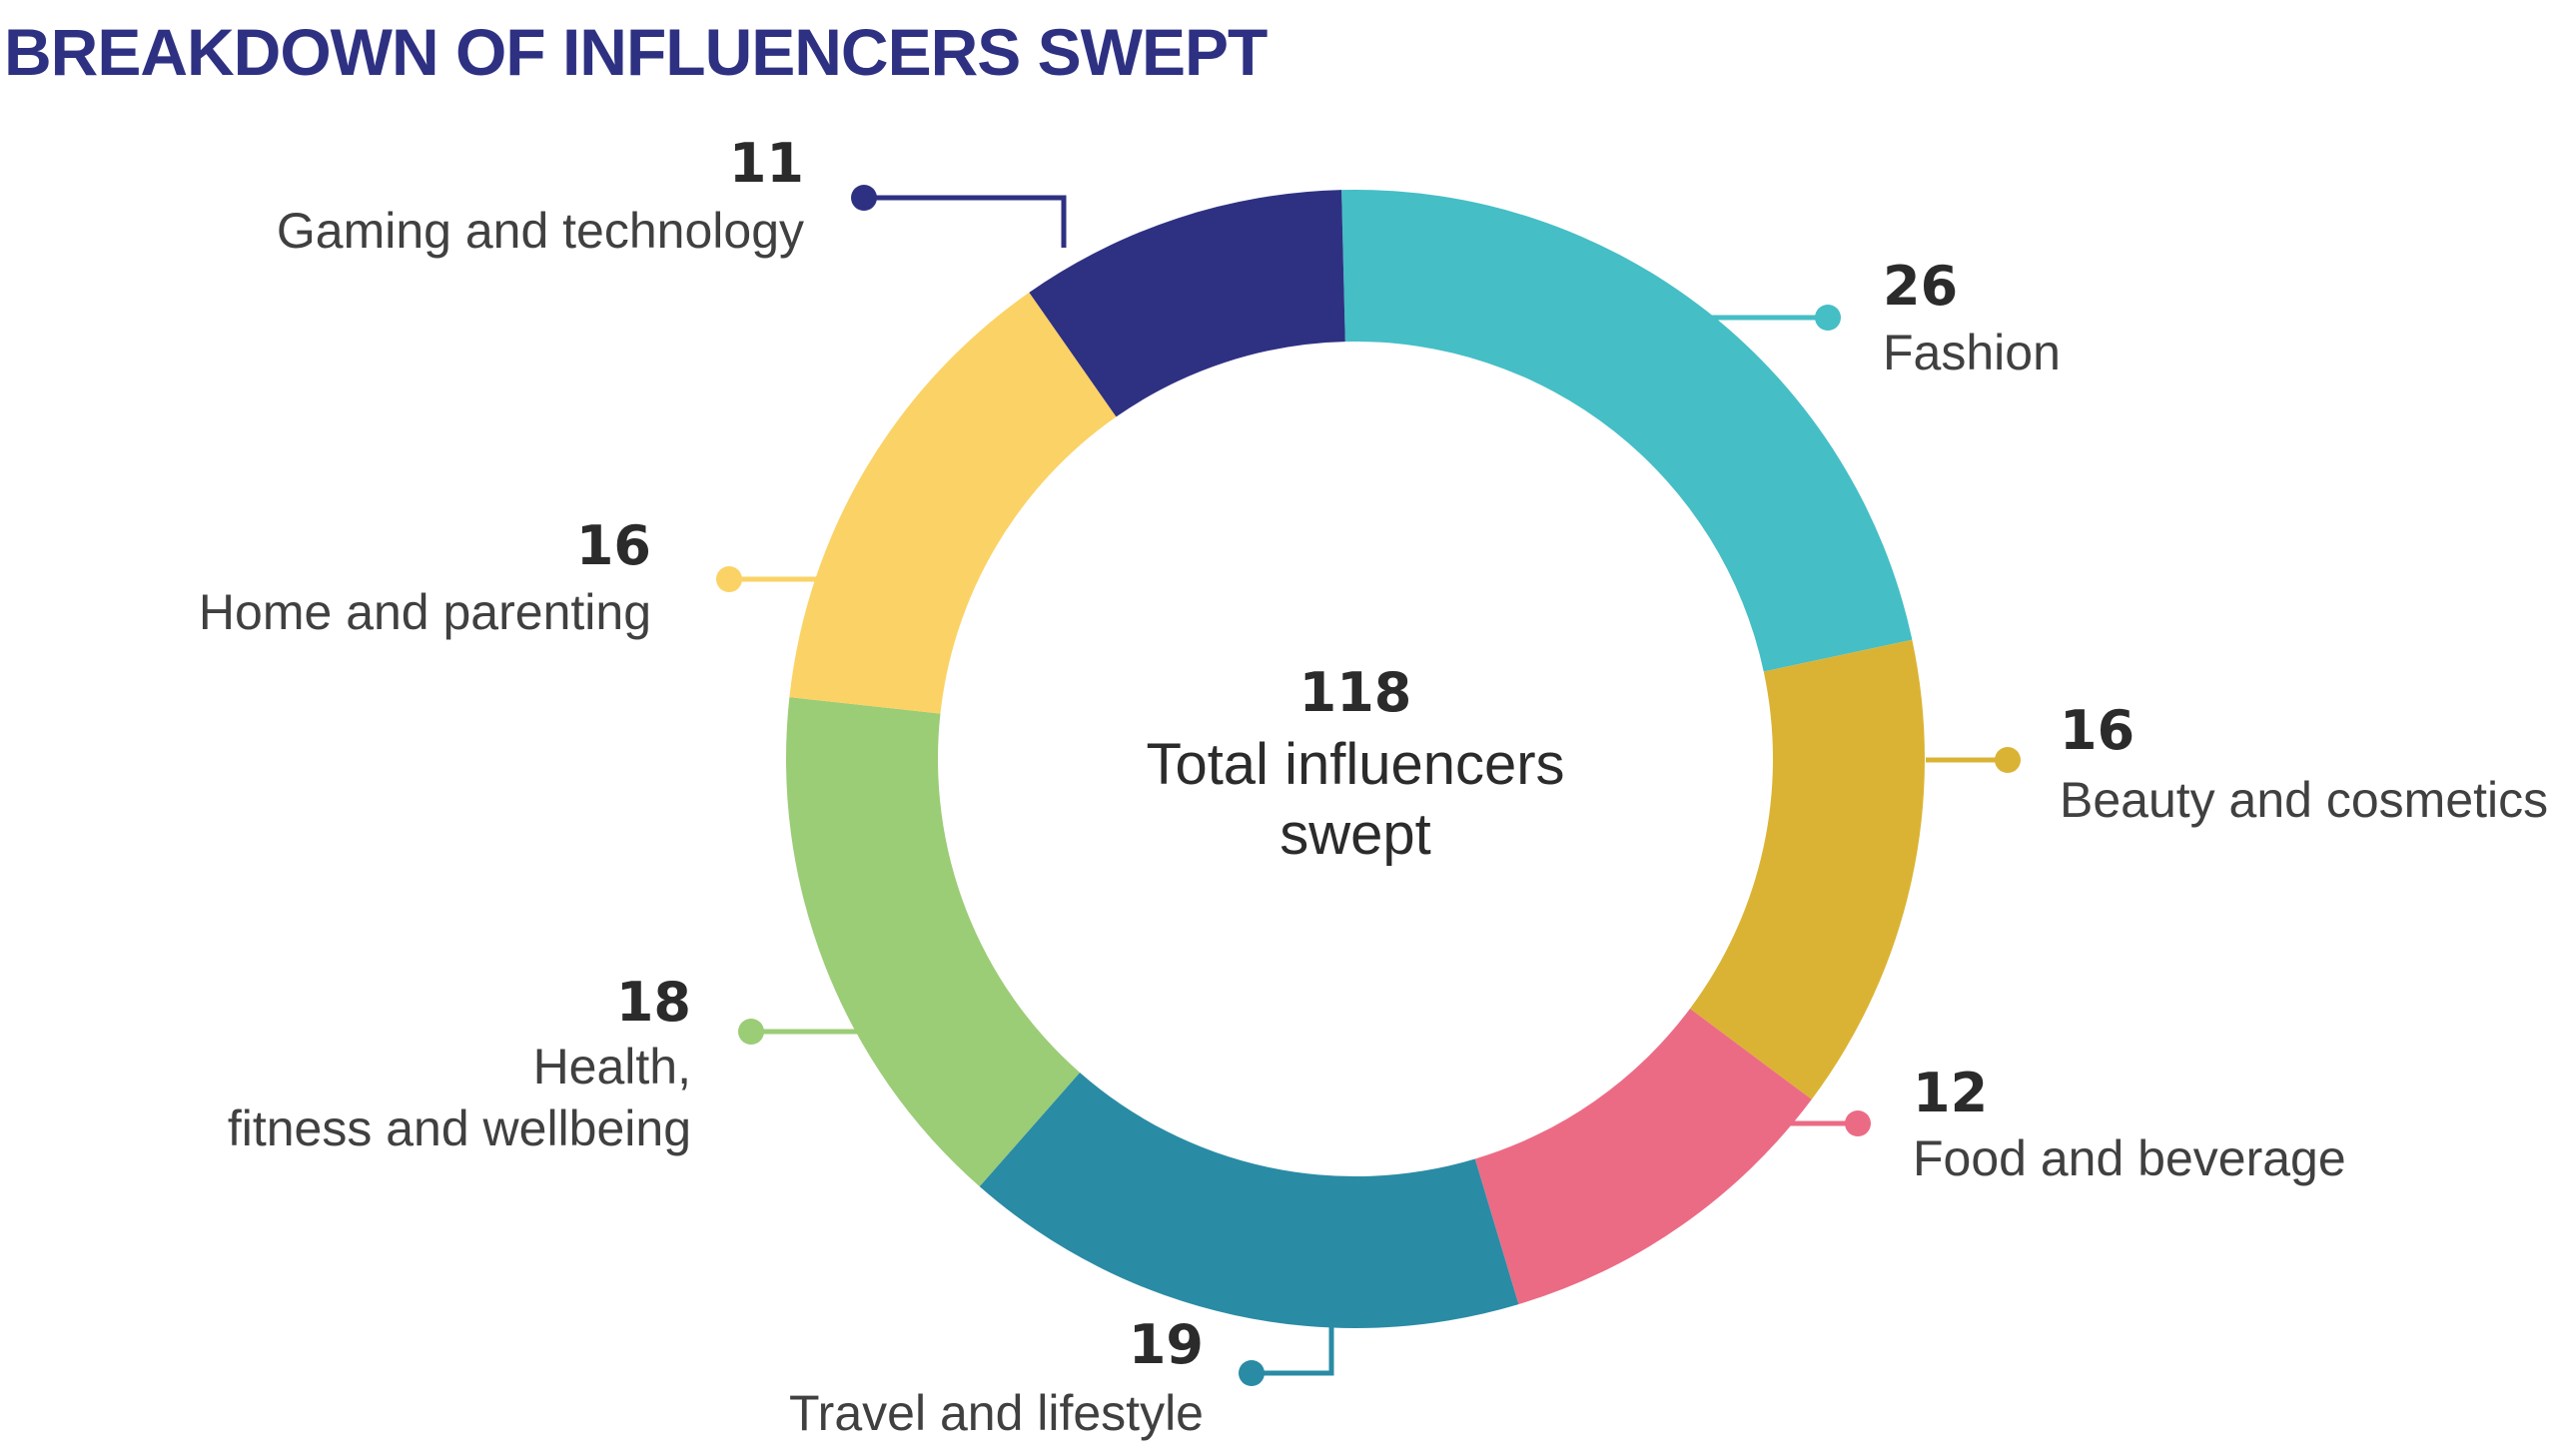 The height and width of the screenshot is (1456, 2557). I want to click on leader-dot-health-fitness-and-wellbeing, so click(751, 1032).